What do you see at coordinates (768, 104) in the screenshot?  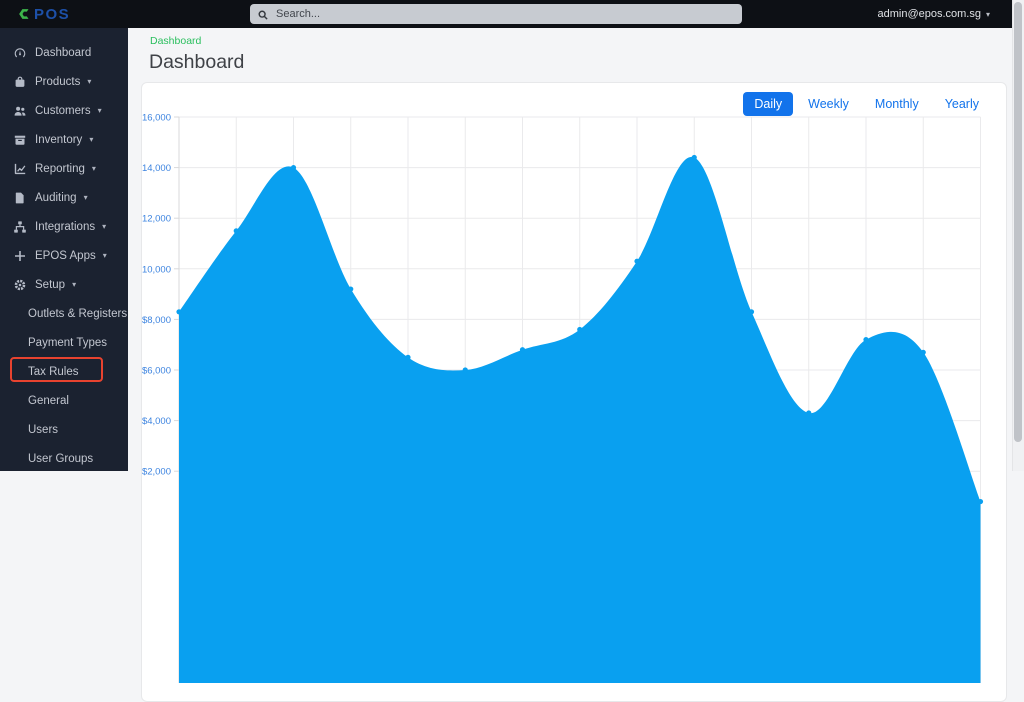 I see `range-button-daily: Daily` at bounding box center [768, 104].